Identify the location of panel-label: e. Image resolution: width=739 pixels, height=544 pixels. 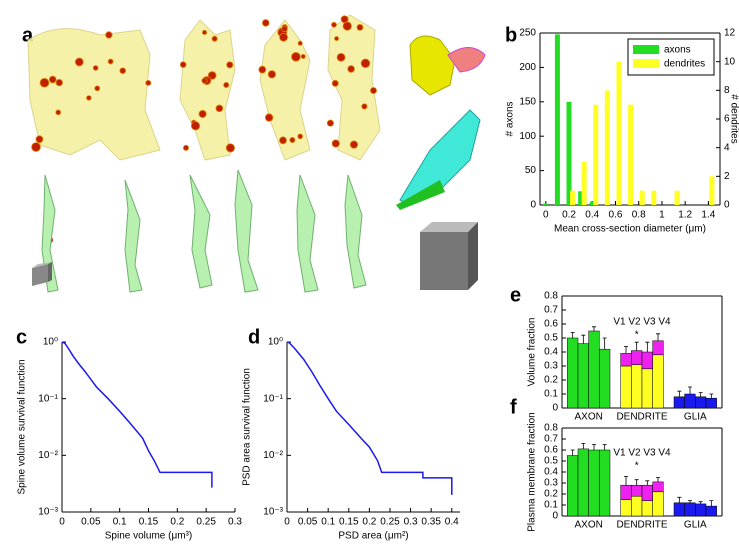
(515, 295).